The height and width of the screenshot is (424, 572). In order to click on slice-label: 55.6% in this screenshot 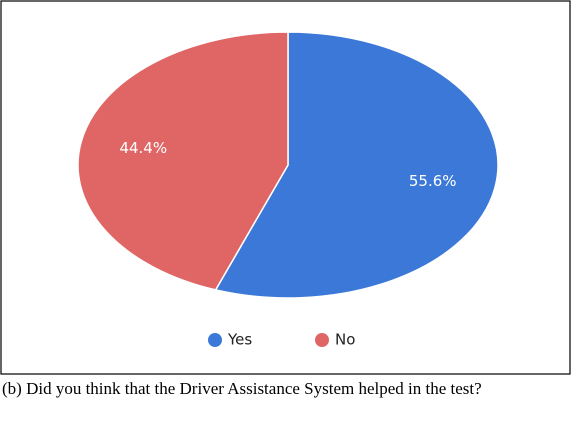, I will do `click(433, 181)`.